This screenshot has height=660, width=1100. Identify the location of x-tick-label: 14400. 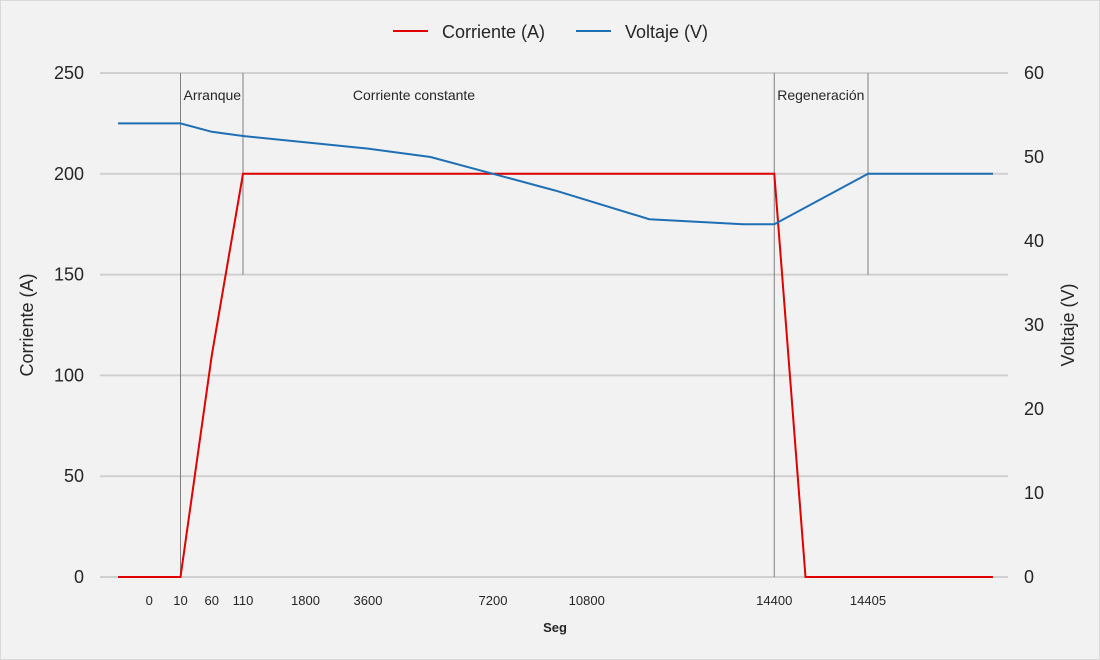
(774, 600).